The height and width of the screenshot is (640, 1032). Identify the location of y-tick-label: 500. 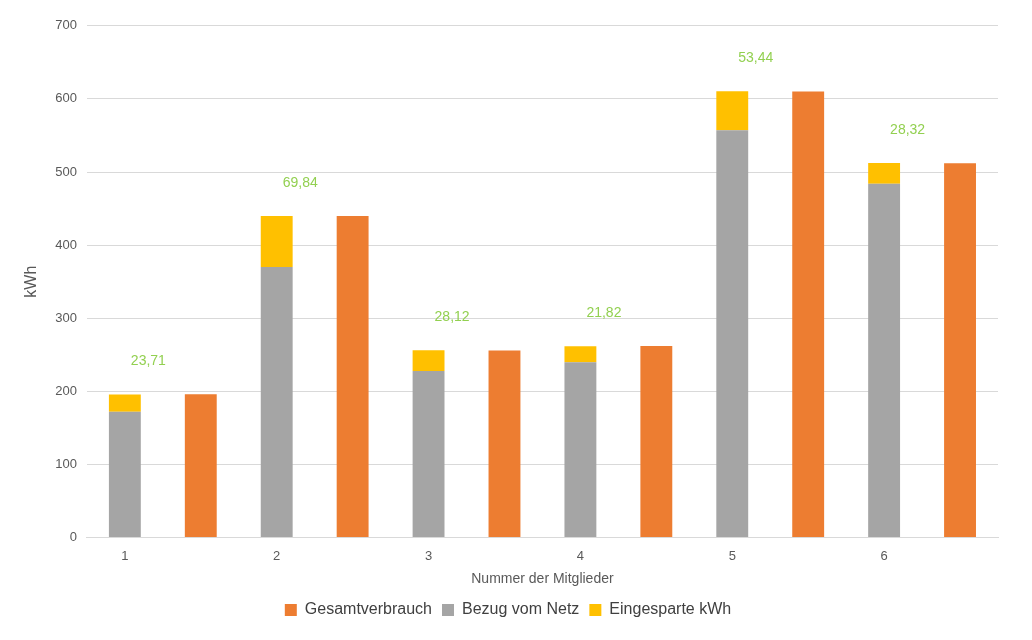
(66, 171).